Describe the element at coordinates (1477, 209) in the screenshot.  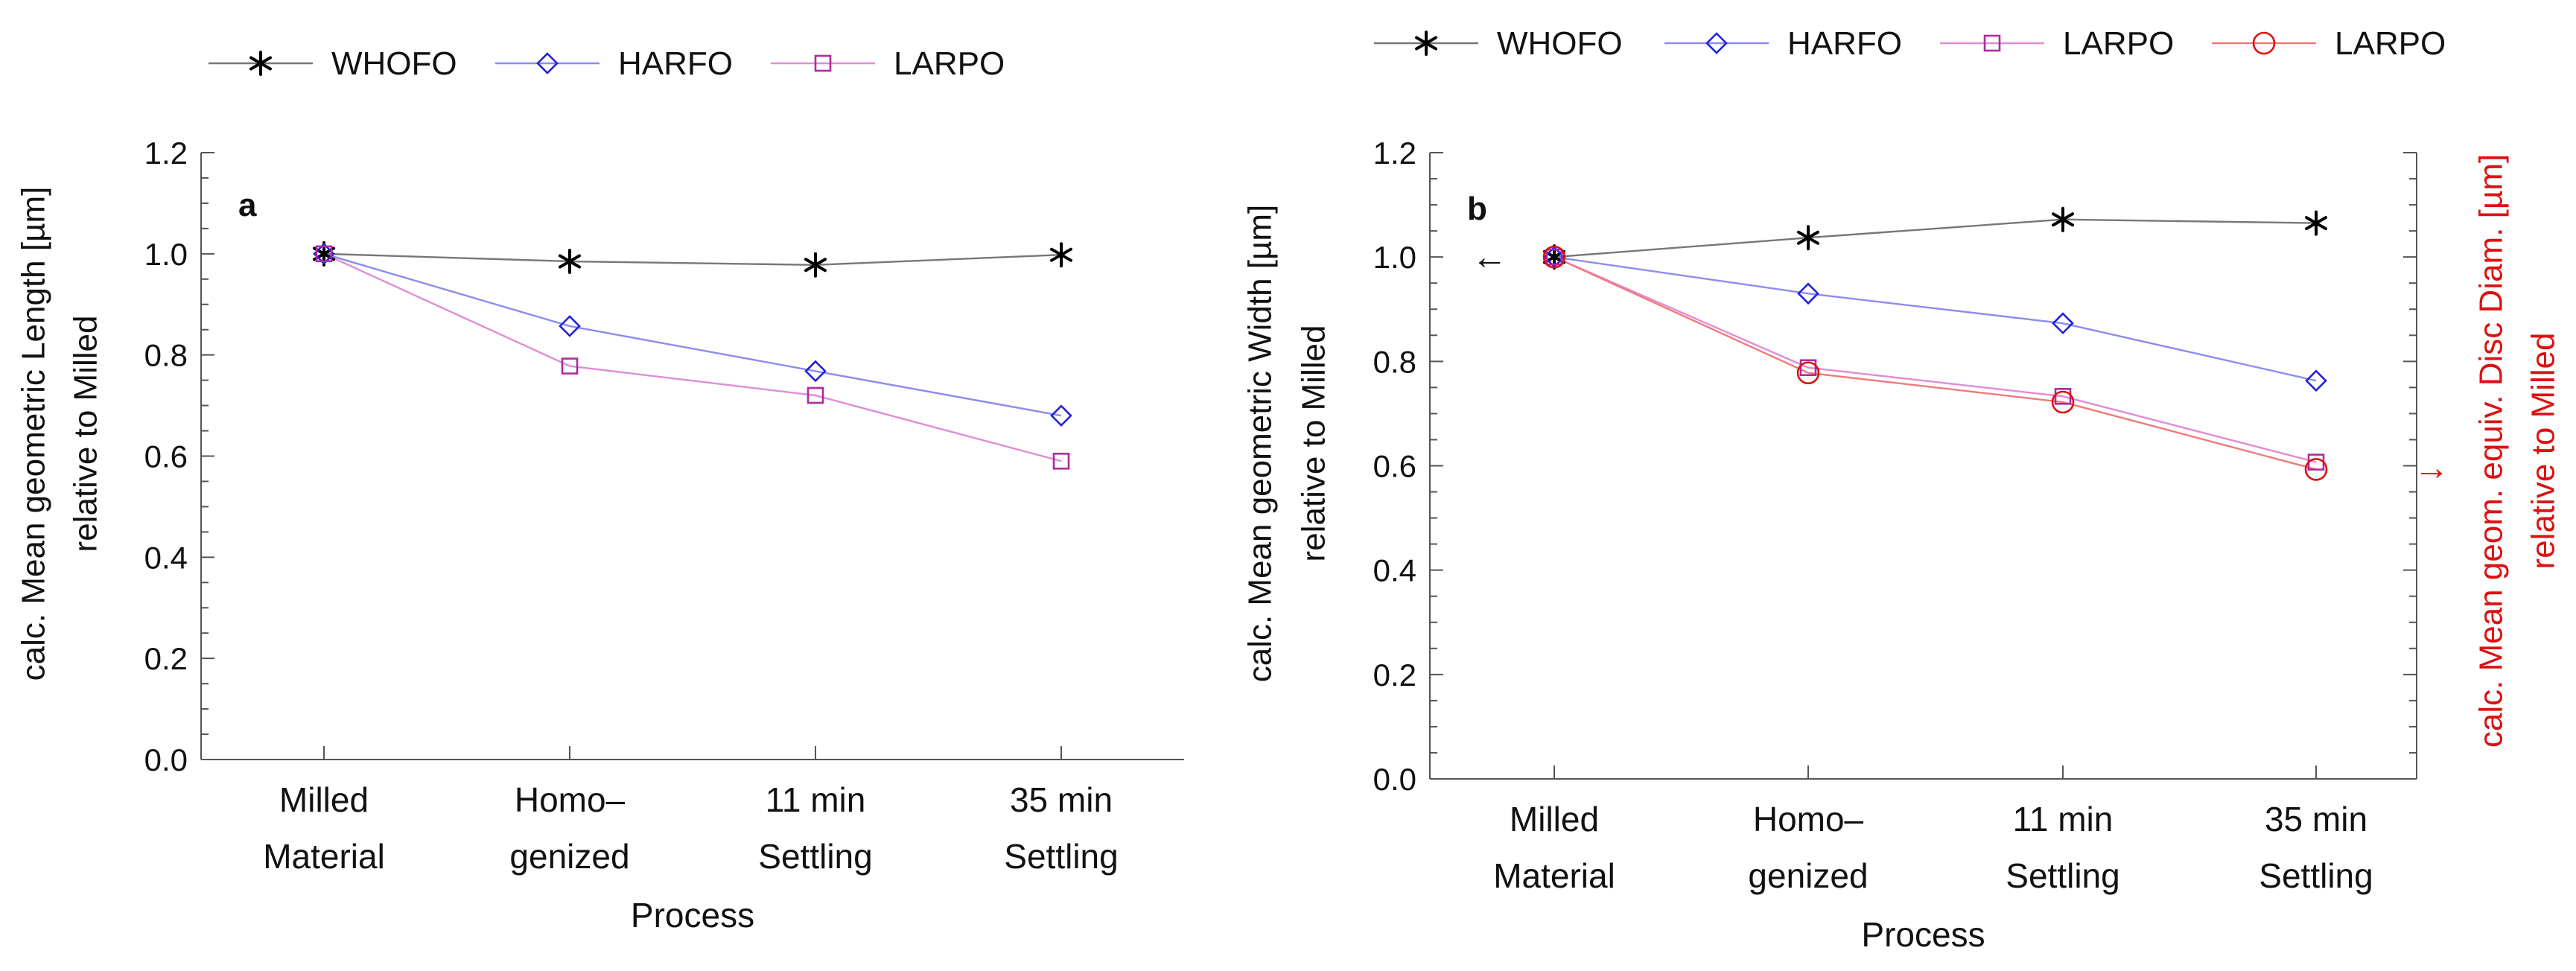
I see `panel-label: b` at that location.